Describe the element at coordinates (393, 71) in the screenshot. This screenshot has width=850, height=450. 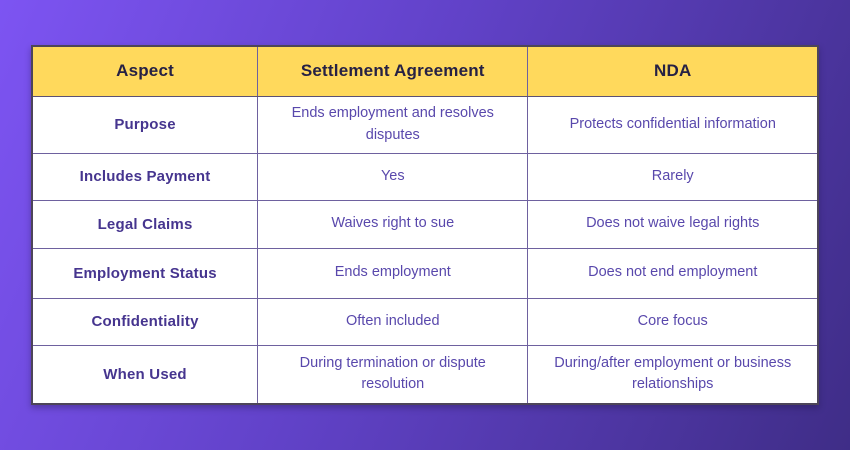
I see `header-settlement-agreement: Settlement Agreement` at that location.